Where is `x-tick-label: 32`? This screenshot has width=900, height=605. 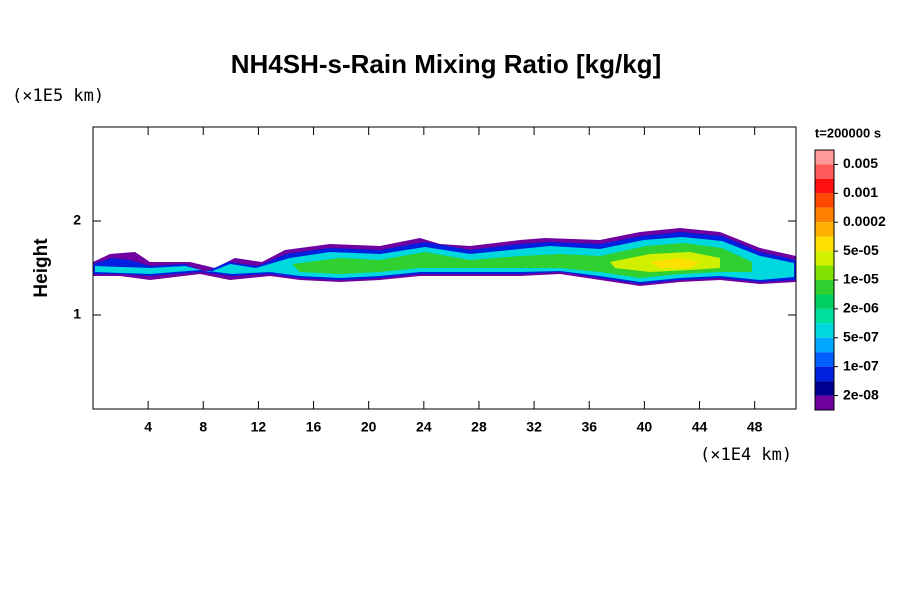 x-tick-label: 32 is located at coordinates (534, 427).